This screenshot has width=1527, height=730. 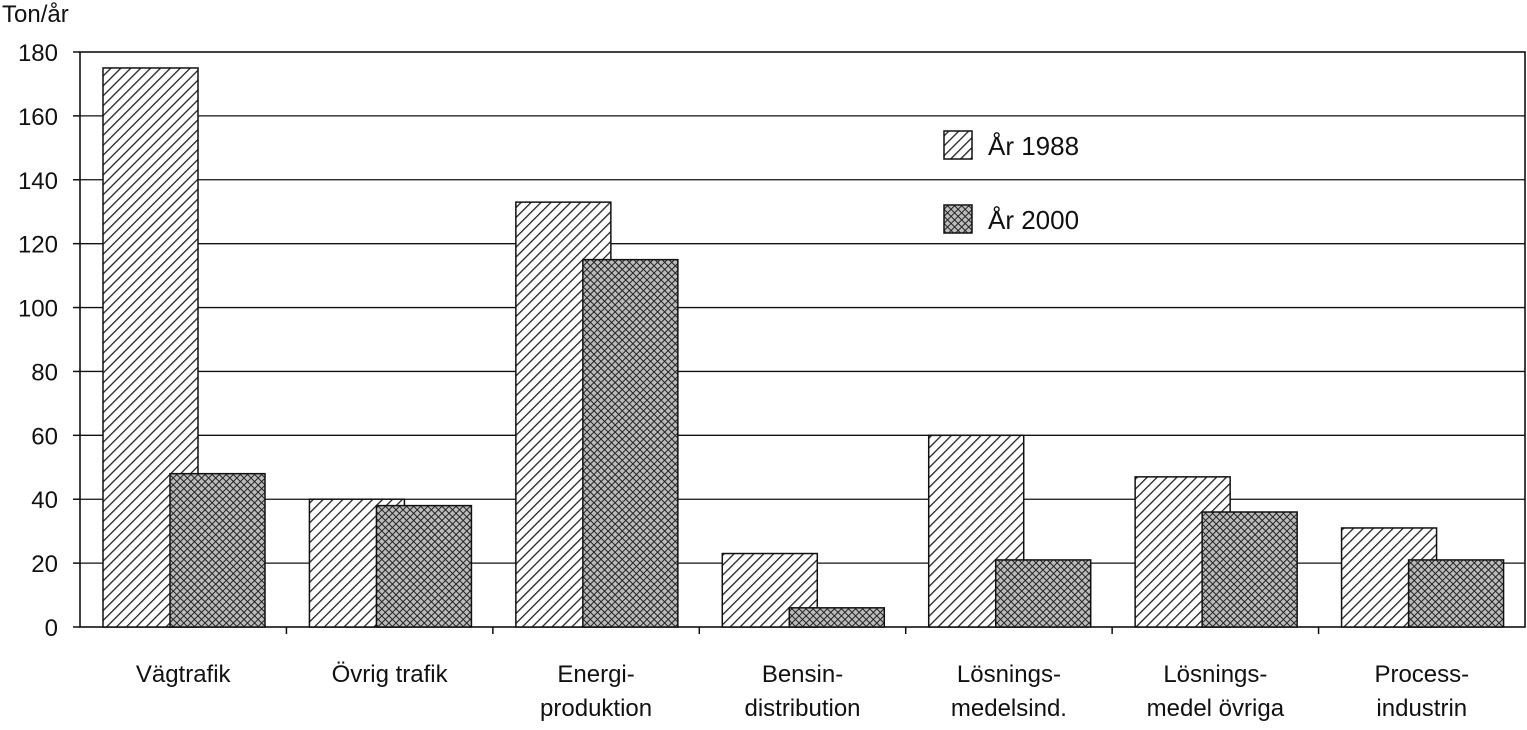 What do you see at coordinates (802, 674) in the screenshot?
I see `x-tick-label: Bensin-` at bounding box center [802, 674].